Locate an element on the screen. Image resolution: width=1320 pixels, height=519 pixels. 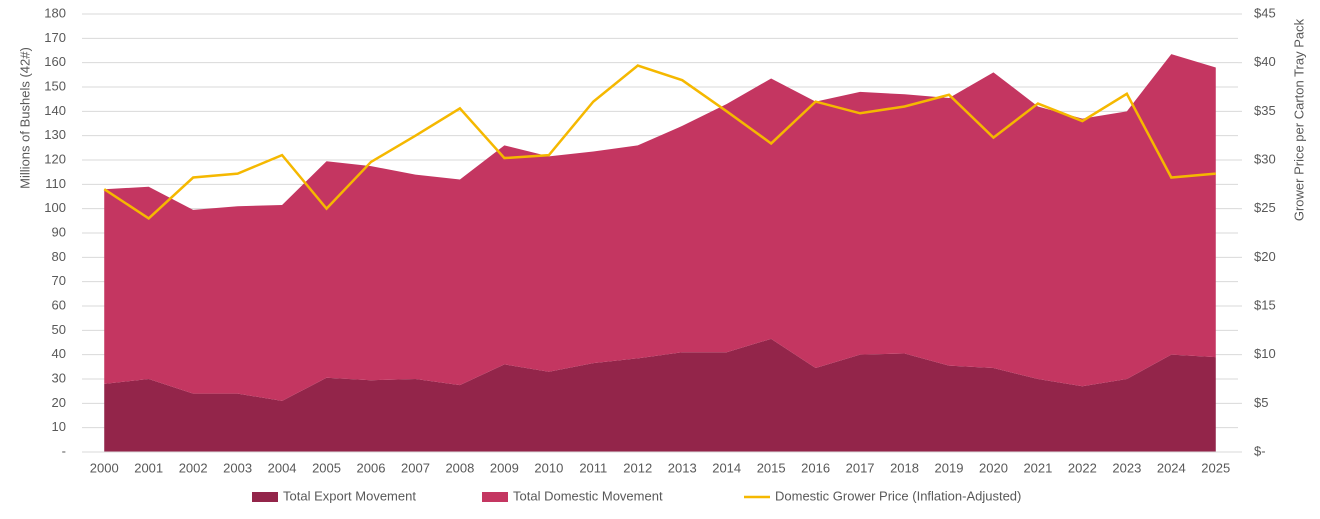
x-tick-label: 2010 is located at coordinates (548, 467).